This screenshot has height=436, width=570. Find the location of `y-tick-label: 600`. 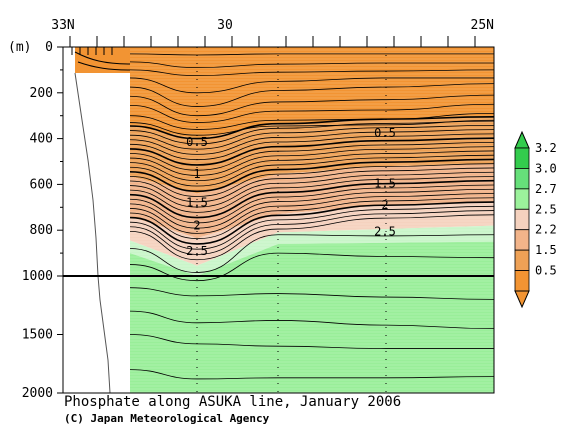

y-tick-label: 600 is located at coordinates (41, 184).